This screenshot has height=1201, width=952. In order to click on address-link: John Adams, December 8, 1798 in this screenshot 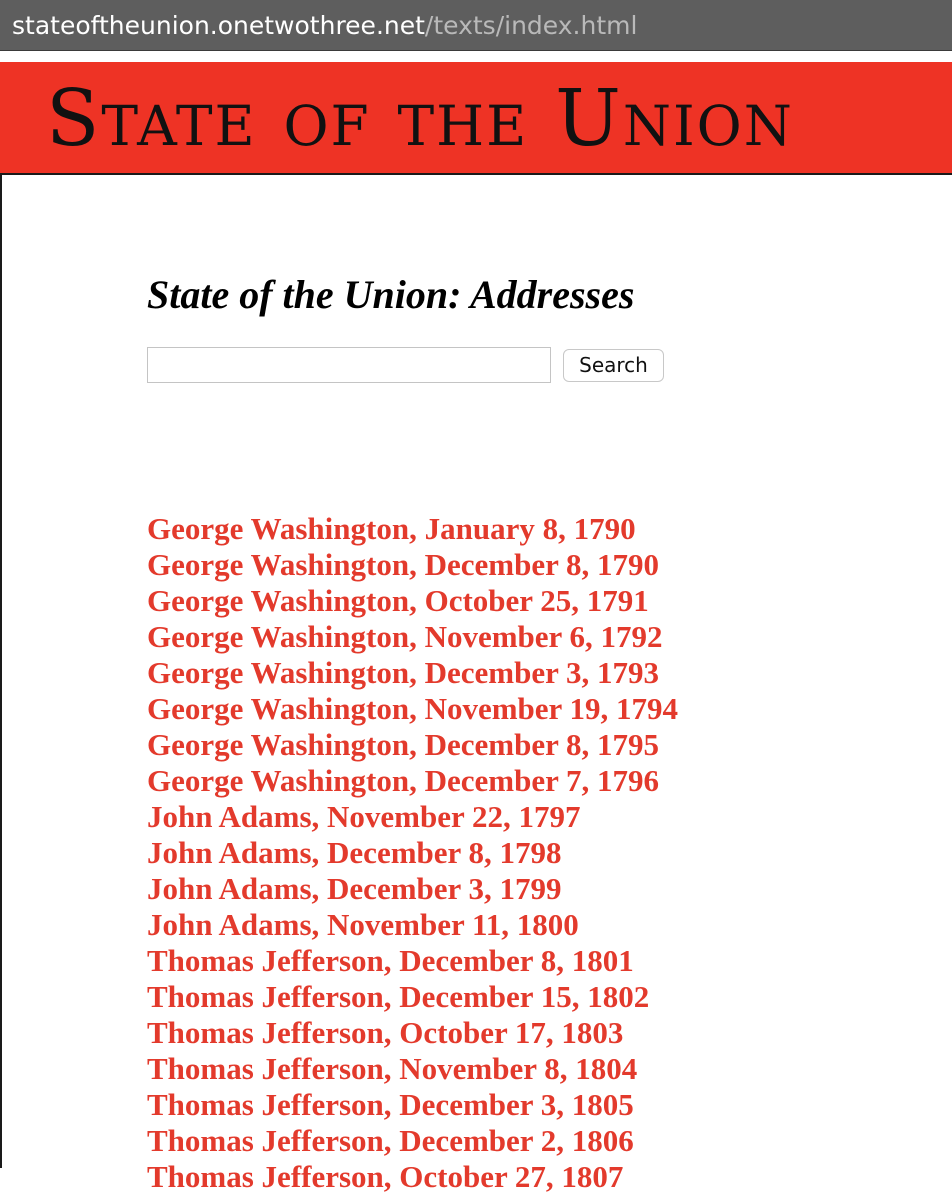, I will do `click(354, 852)`.